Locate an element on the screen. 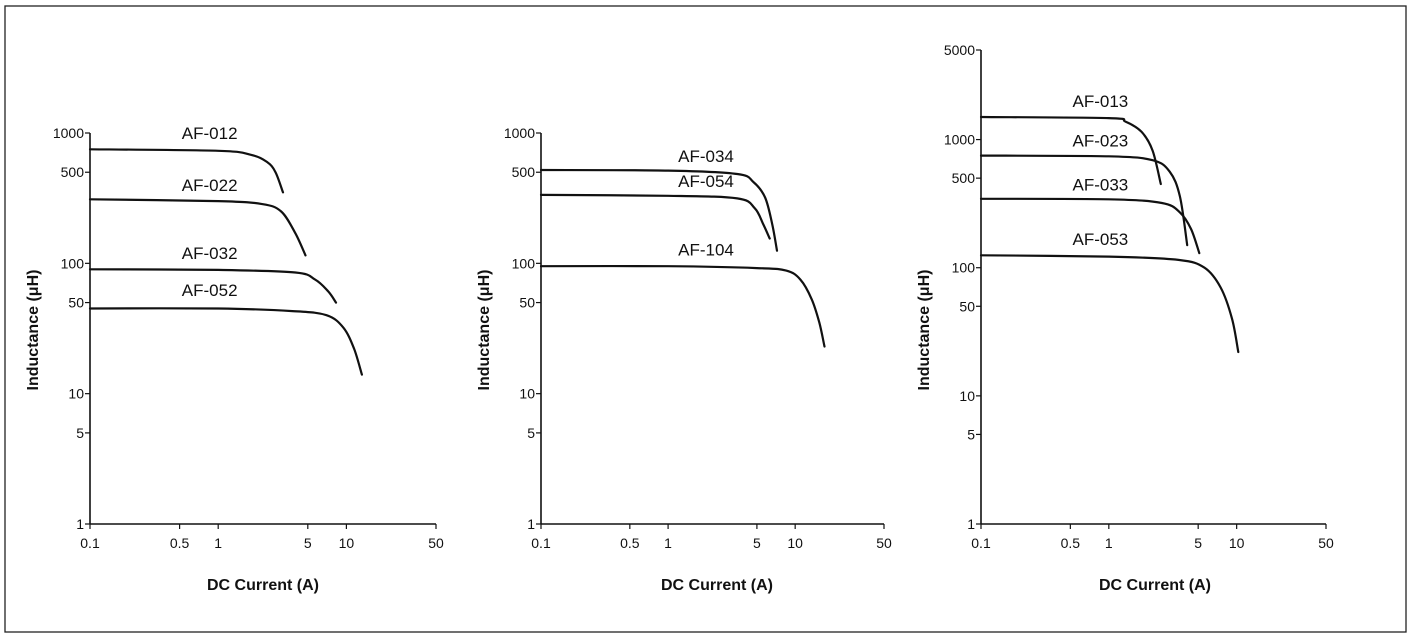  series-label-af-013: AF-013 is located at coordinates (1101, 101).